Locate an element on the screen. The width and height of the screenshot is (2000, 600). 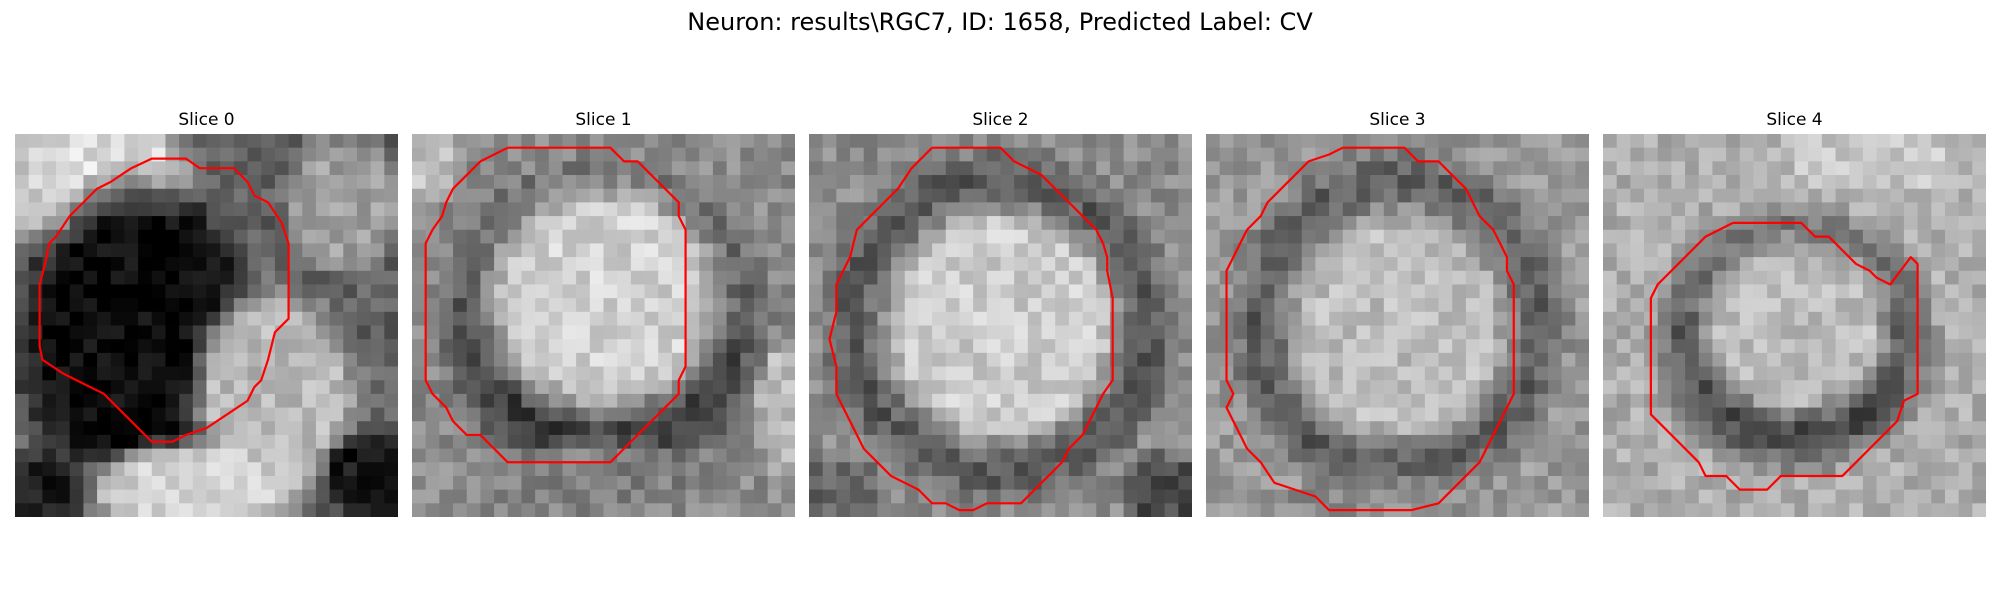
slice-panel-3: Slice 3 is located at coordinates (1397, 315).